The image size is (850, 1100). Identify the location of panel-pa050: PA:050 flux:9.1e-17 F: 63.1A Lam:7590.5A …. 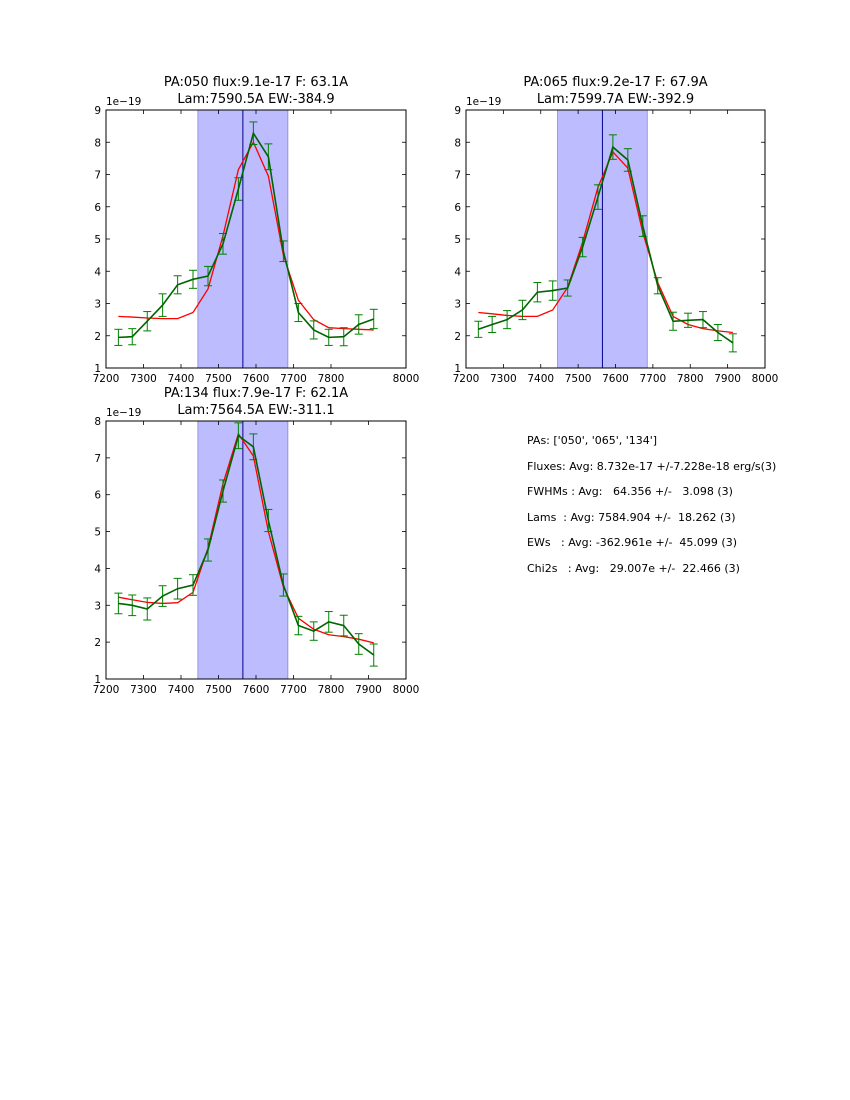
(256, 230).